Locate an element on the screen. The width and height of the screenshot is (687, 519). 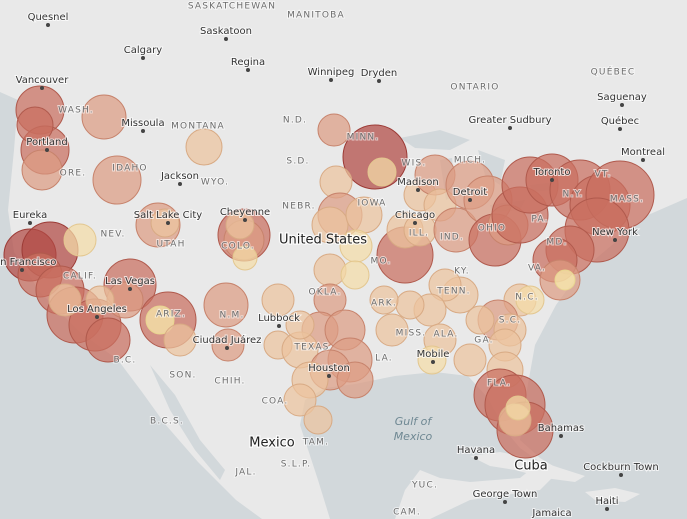
region-label: N.M. is located at coordinates (231, 316).